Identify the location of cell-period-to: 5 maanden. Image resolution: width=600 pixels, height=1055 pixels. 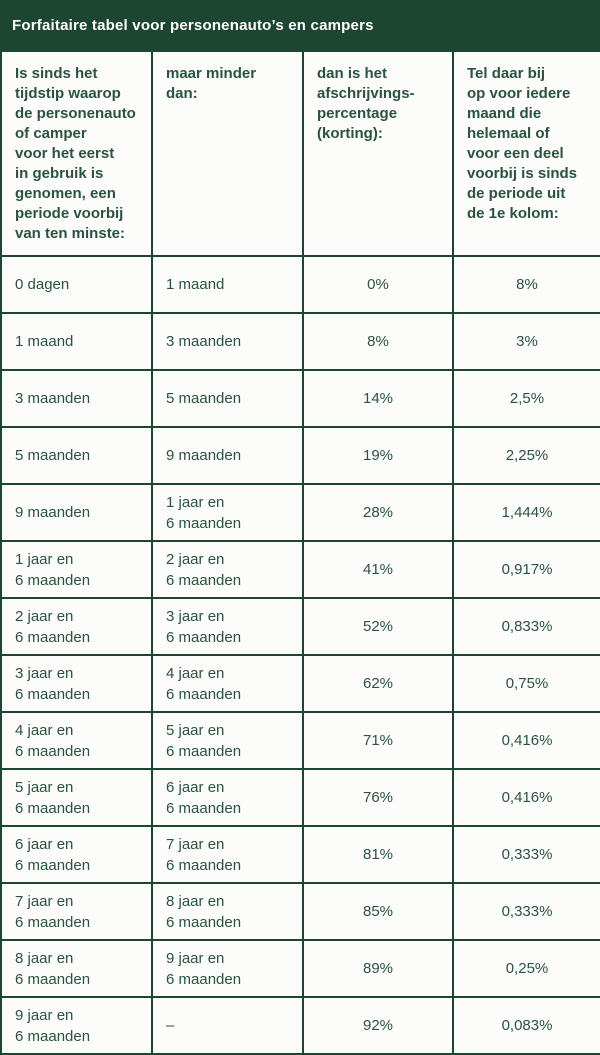
(227, 398).